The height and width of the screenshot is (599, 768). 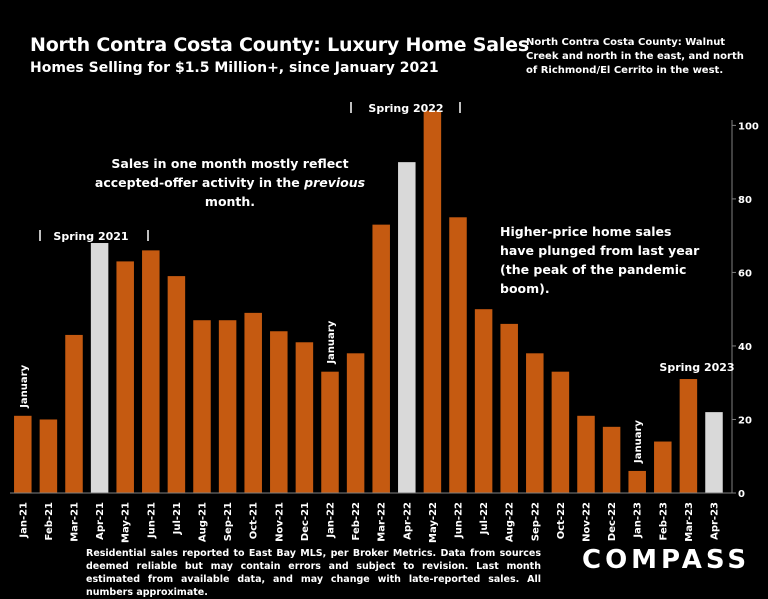 I want to click on y-tick-label: 0, so click(x=741, y=494).